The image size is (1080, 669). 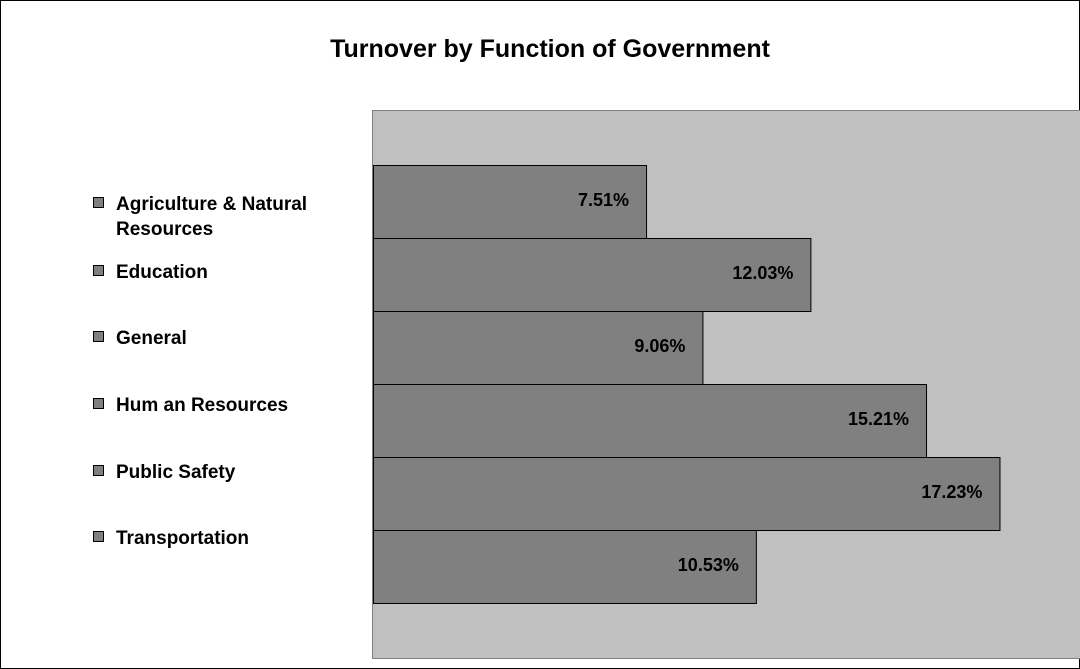 What do you see at coordinates (550, 49) in the screenshot?
I see `chart-title: Turnover by Function of Government` at bounding box center [550, 49].